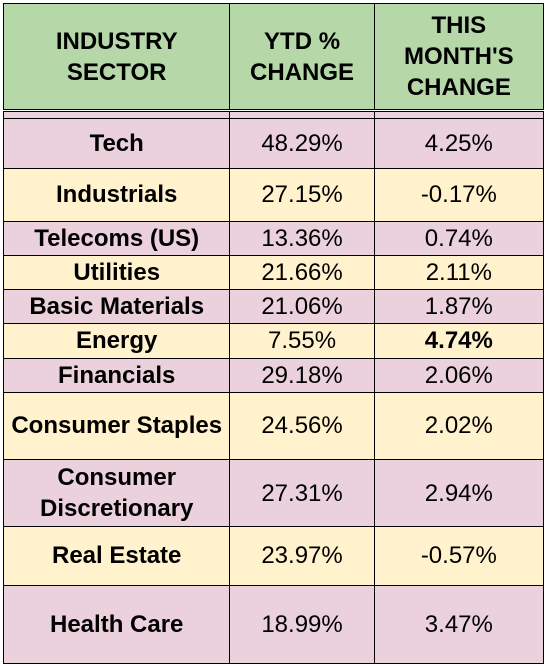  I want to click on header-divider-row, so click(273, 114).